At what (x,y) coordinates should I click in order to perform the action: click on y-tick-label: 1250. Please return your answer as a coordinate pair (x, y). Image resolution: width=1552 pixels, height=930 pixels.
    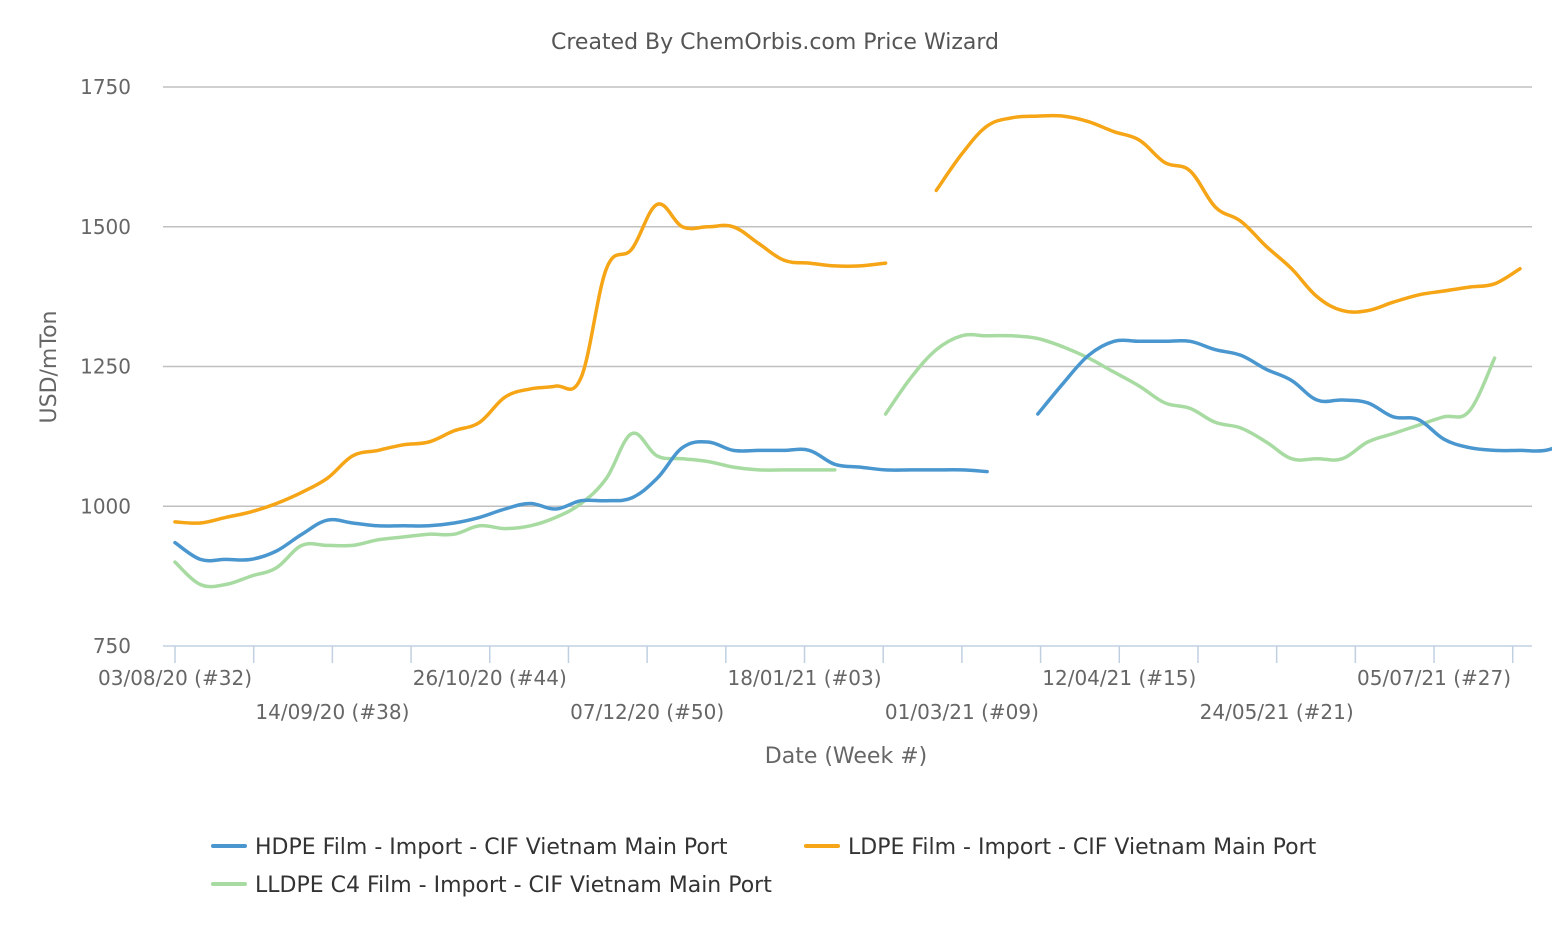
    Looking at the image, I should click on (105, 367).